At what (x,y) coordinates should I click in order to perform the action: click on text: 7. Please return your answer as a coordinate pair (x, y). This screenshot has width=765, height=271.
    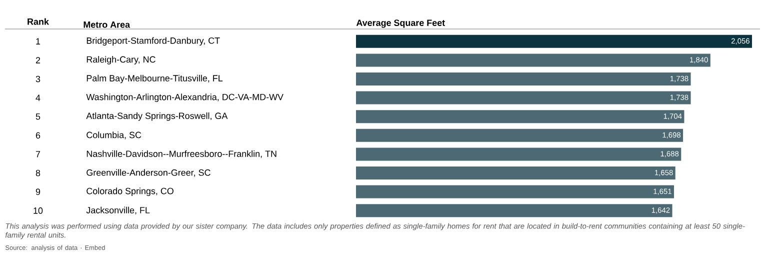
    Looking at the image, I should click on (38, 154).